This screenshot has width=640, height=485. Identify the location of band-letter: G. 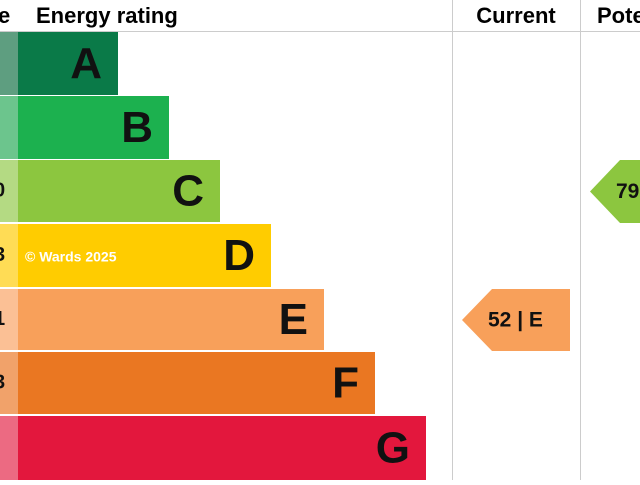
(393, 448).